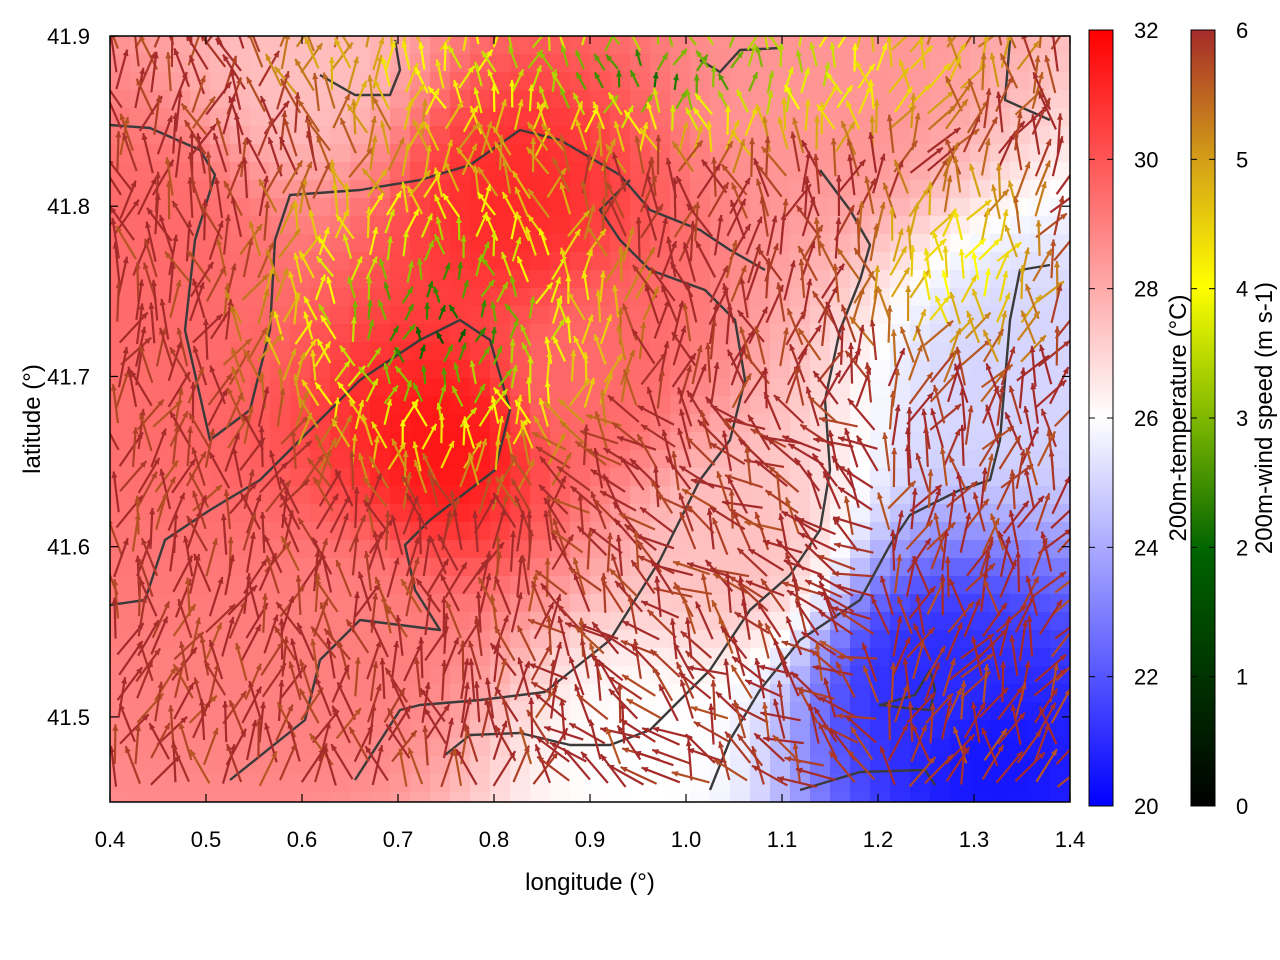  What do you see at coordinates (68, 376) in the screenshot?
I see `y-tick-label: 41.7` at bounding box center [68, 376].